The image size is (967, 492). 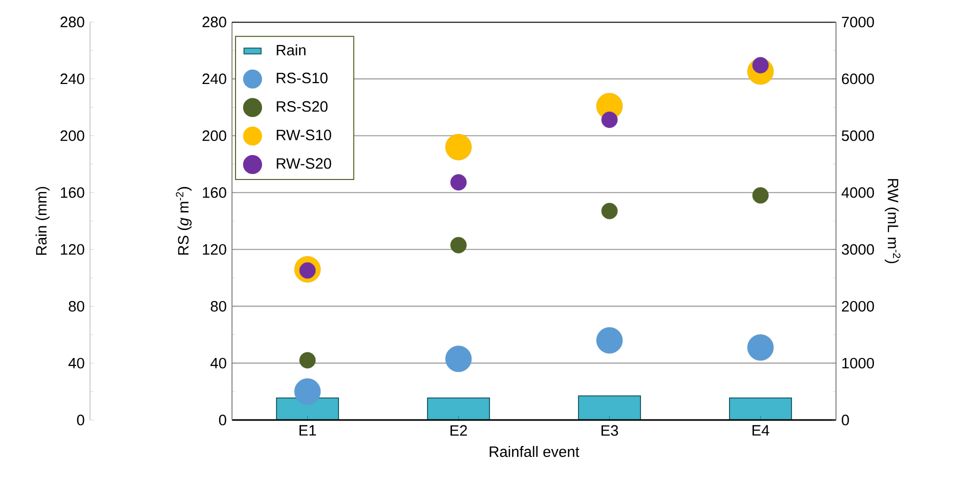 I want to click on y2-tick-label: 2000, so click(x=858, y=306).